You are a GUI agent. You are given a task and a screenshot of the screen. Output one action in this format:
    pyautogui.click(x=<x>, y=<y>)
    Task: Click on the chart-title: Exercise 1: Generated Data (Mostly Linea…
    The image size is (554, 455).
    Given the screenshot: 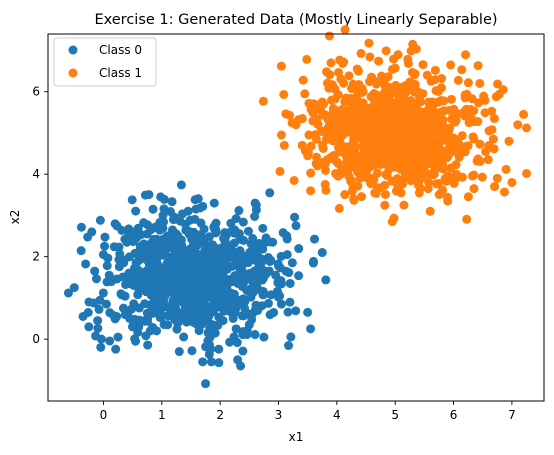 What is the action you would take?
    pyautogui.click(x=295, y=20)
    